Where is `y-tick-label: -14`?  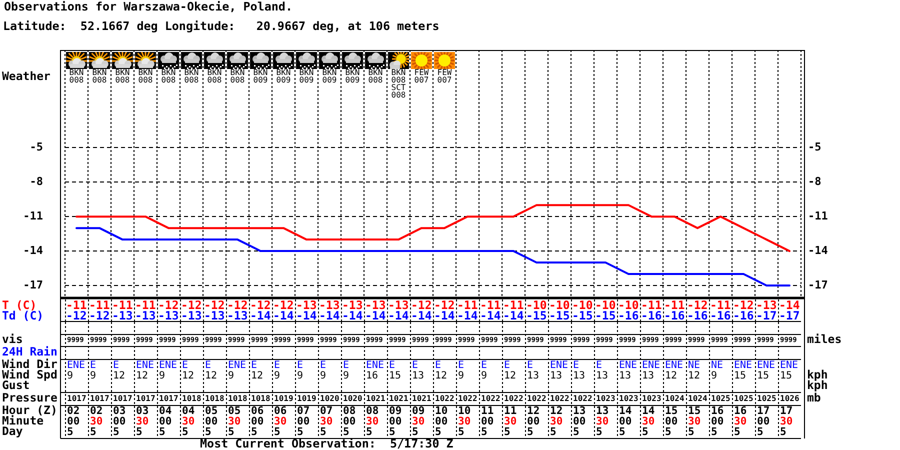
y-tick-label: -14 is located at coordinates (33, 250).